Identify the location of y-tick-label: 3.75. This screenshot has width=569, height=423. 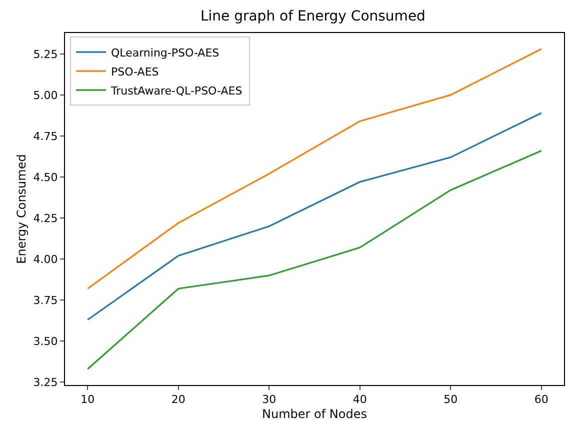
(45, 300).